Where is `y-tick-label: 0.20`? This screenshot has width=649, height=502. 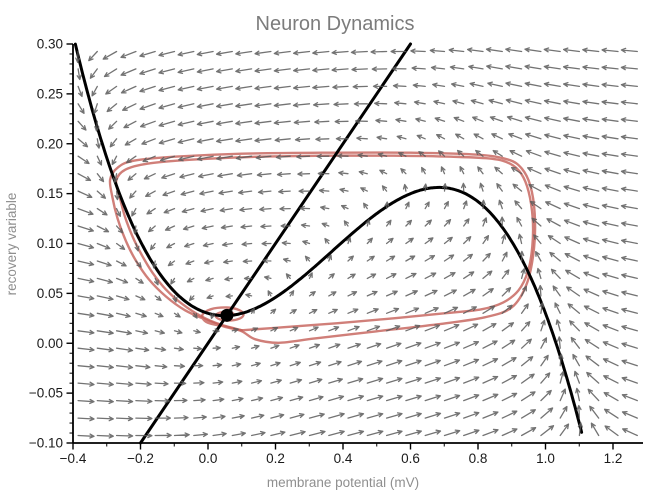 y-tick-label: 0.20 is located at coordinates (50, 143).